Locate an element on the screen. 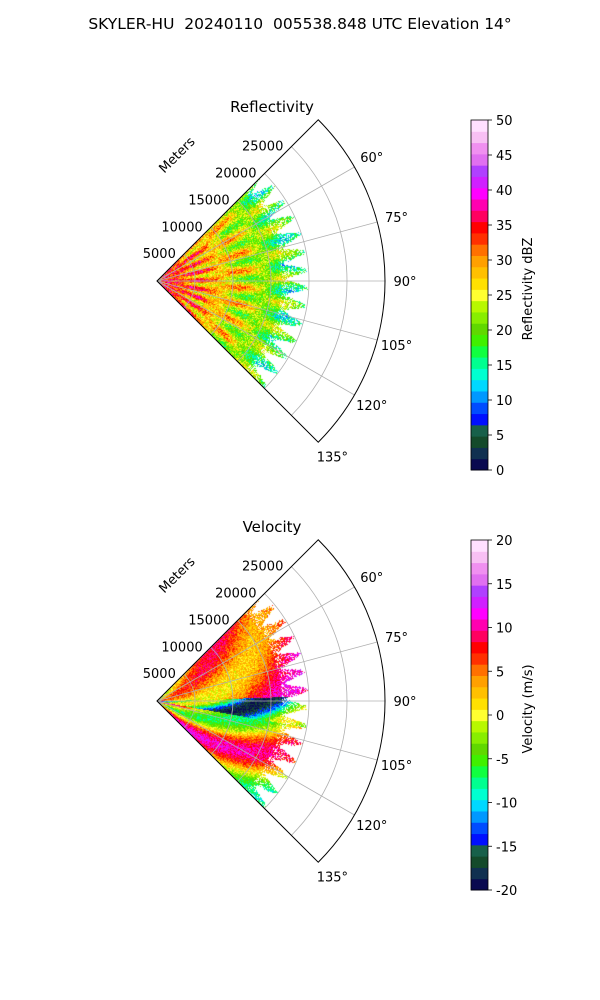 This screenshot has height=1000, width=600. colorbar-tick-label: 10 is located at coordinates (504, 629).